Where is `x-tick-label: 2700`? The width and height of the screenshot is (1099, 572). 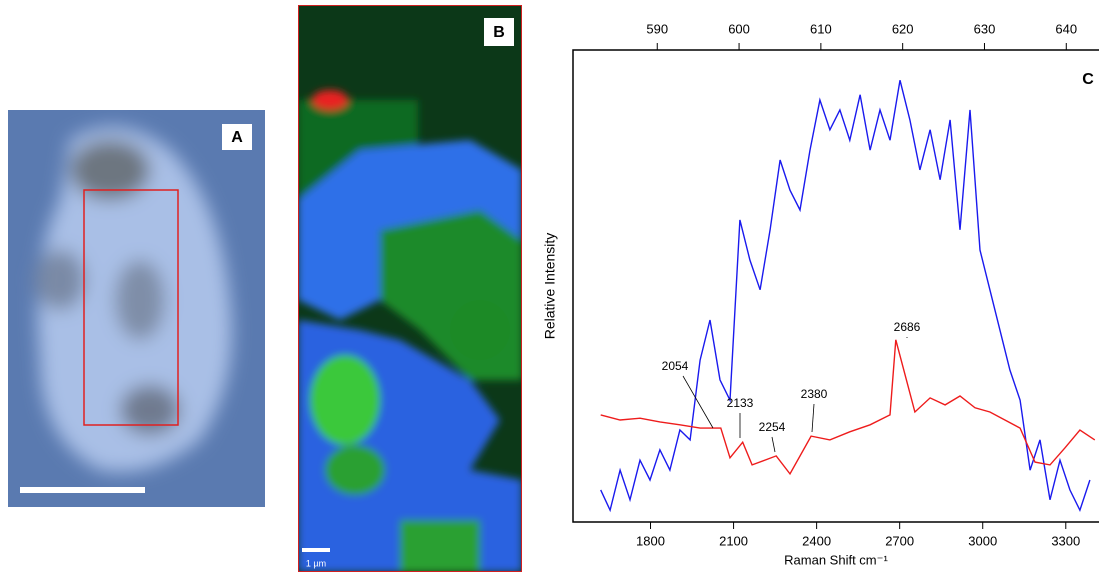 x-tick-label: 2700 is located at coordinates (899, 540).